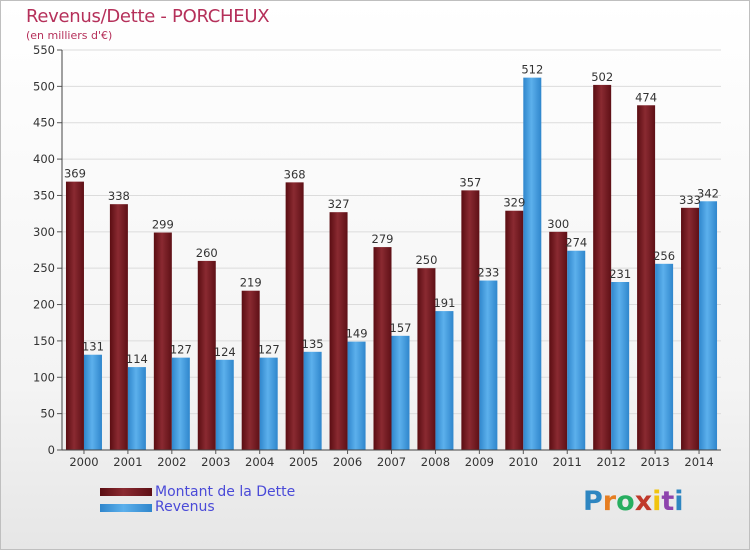  Describe the element at coordinates (251, 283) in the screenshot. I see `value-label-dette: 219` at that location.